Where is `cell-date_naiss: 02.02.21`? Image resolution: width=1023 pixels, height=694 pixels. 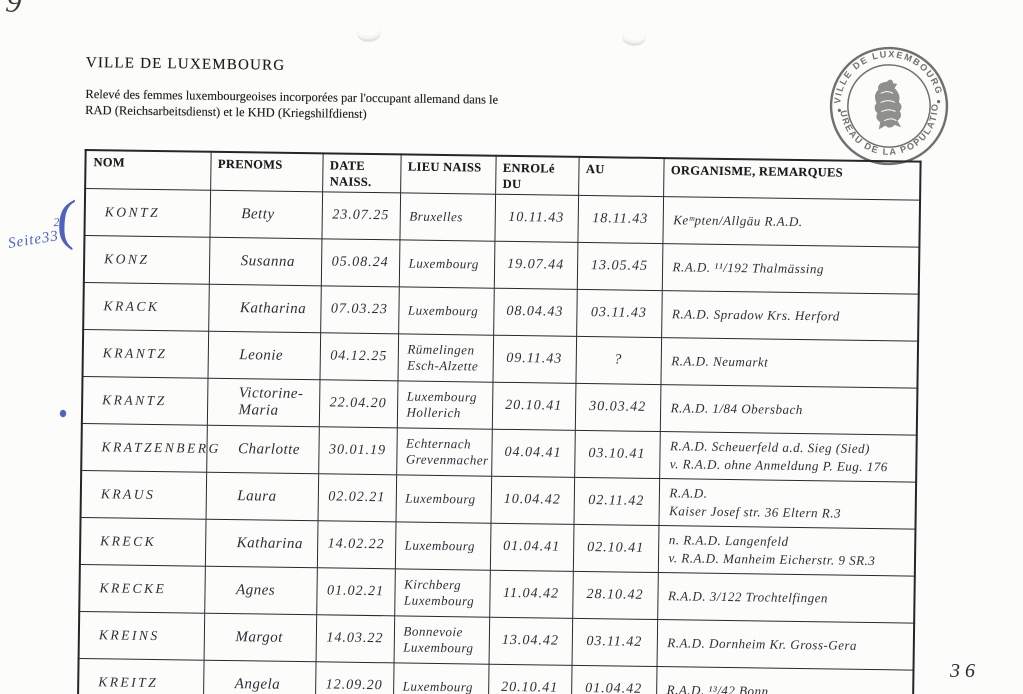 cell-date_naiss: 02.02.21 is located at coordinates (357, 497).